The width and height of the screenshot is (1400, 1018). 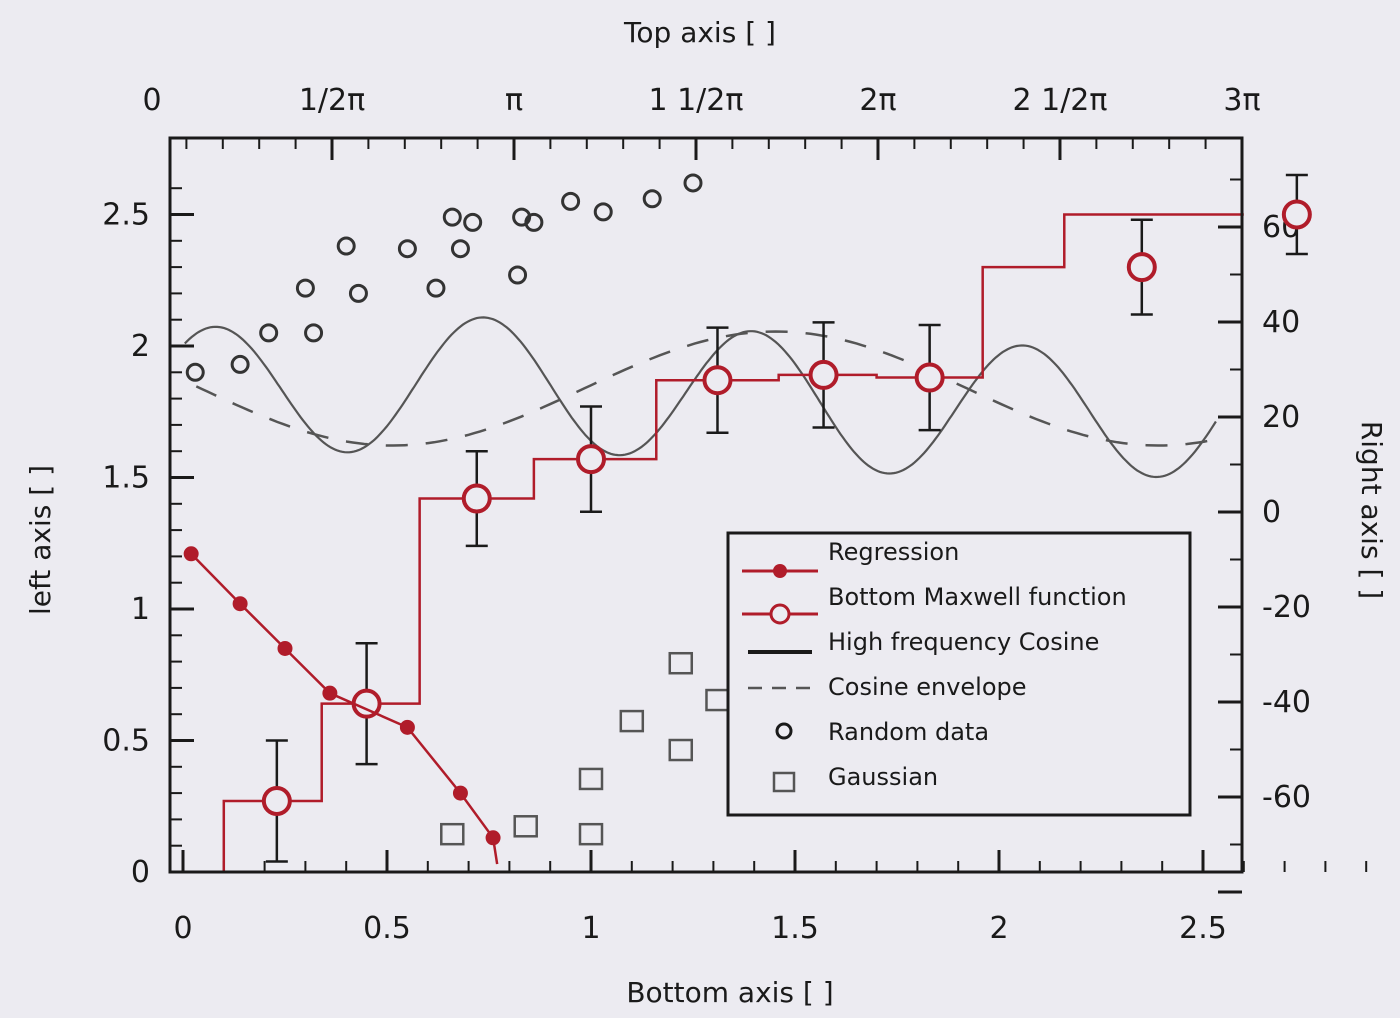 I want to click on left-axis-tick-label: 0.5, so click(x=126, y=741).